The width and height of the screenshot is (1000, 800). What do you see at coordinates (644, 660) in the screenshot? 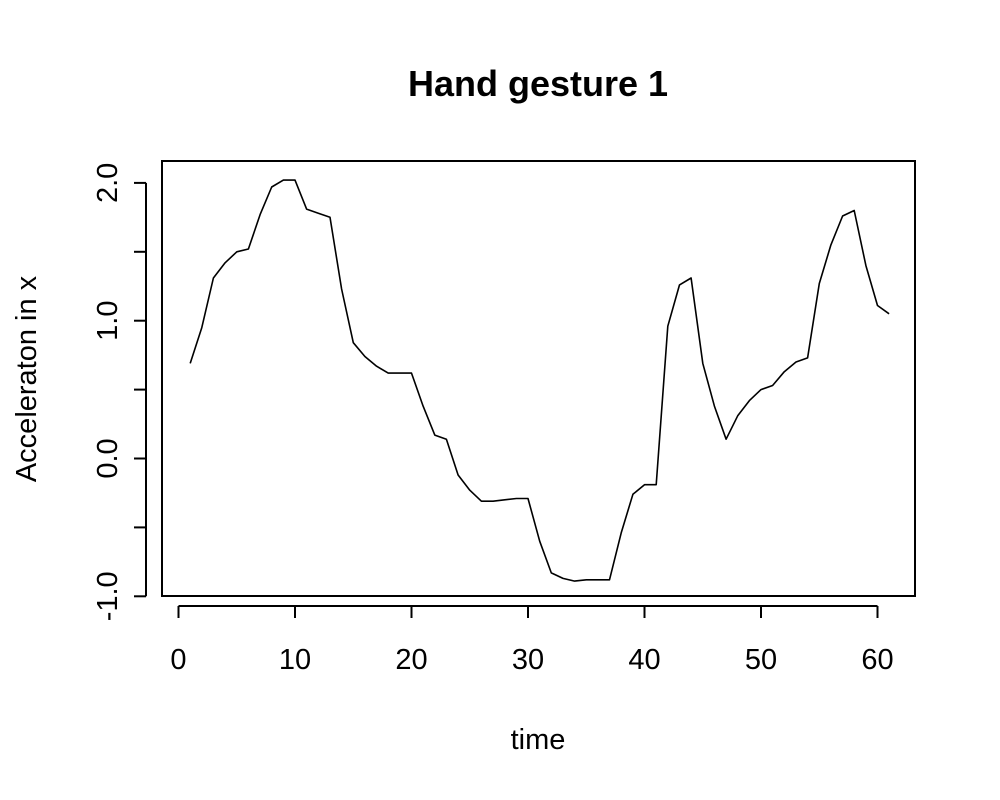
I see `x-tick-label: 40` at bounding box center [644, 660].